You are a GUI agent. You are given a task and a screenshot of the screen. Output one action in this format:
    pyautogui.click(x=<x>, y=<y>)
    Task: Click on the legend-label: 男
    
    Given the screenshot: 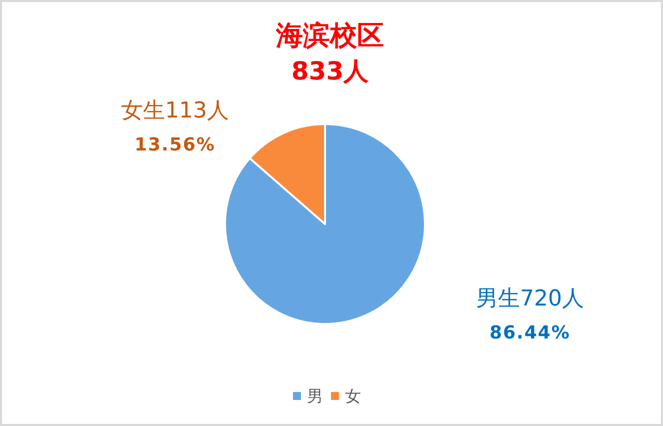 What is the action you would take?
    pyautogui.click(x=315, y=396)
    